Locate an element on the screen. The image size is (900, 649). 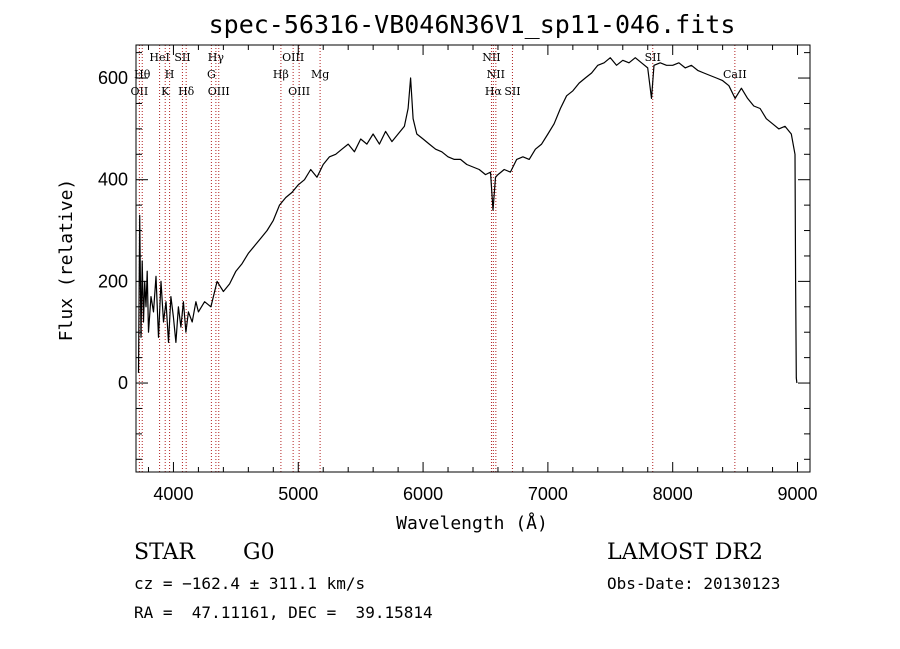
y-tick-label-3: 600 is located at coordinates (113, 78).